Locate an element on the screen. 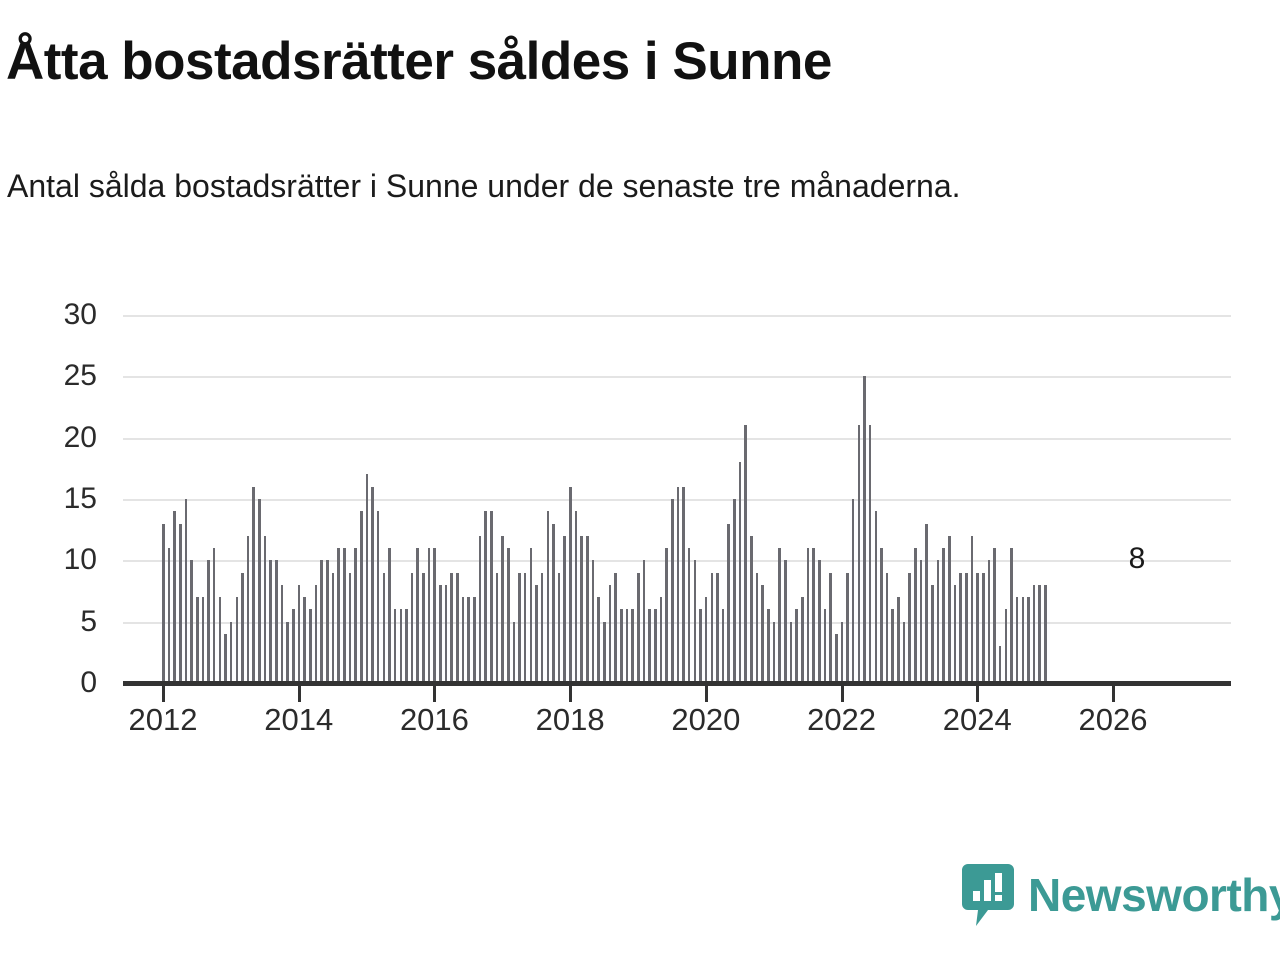  y-axis-tick-label: 10 is located at coordinates (80, 560).